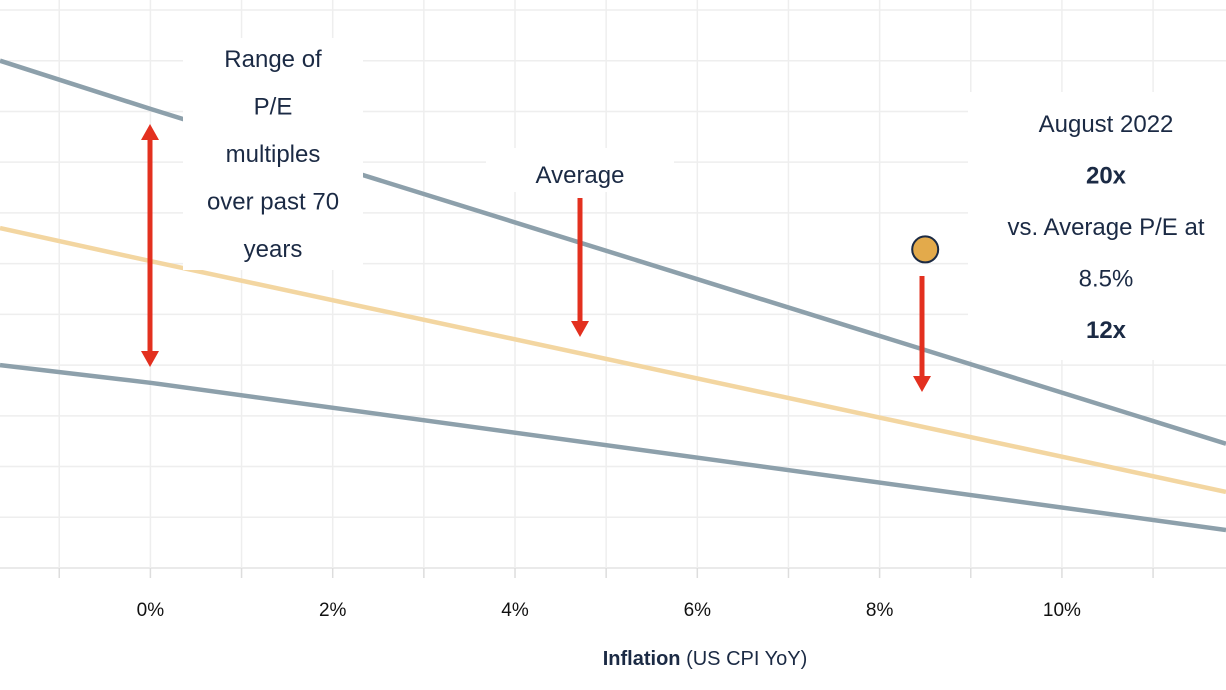 Image resolution: width=1226 pixels, height=690 pixels. I want to click on august-arrow-head-down, so click(922, 384).